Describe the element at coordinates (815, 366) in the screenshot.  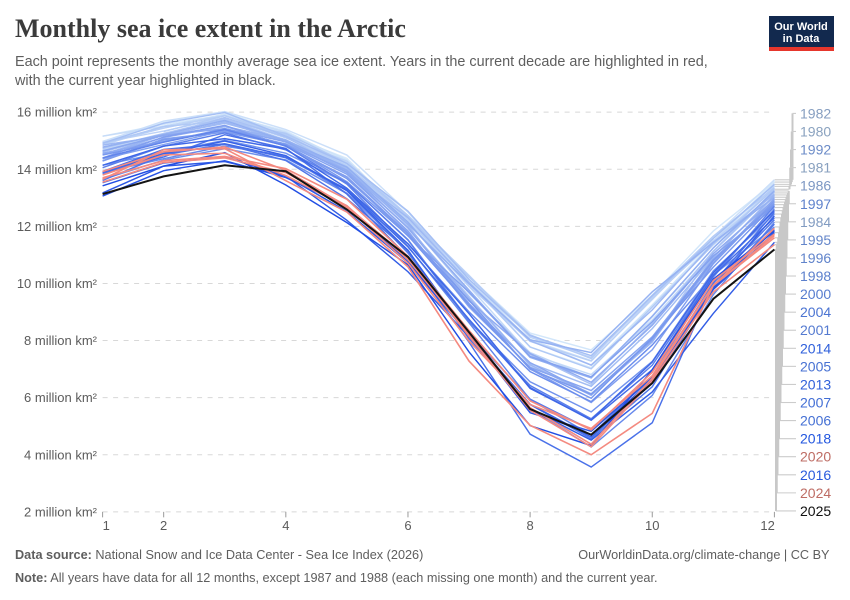
I see `svg-text: 2005` at that location.